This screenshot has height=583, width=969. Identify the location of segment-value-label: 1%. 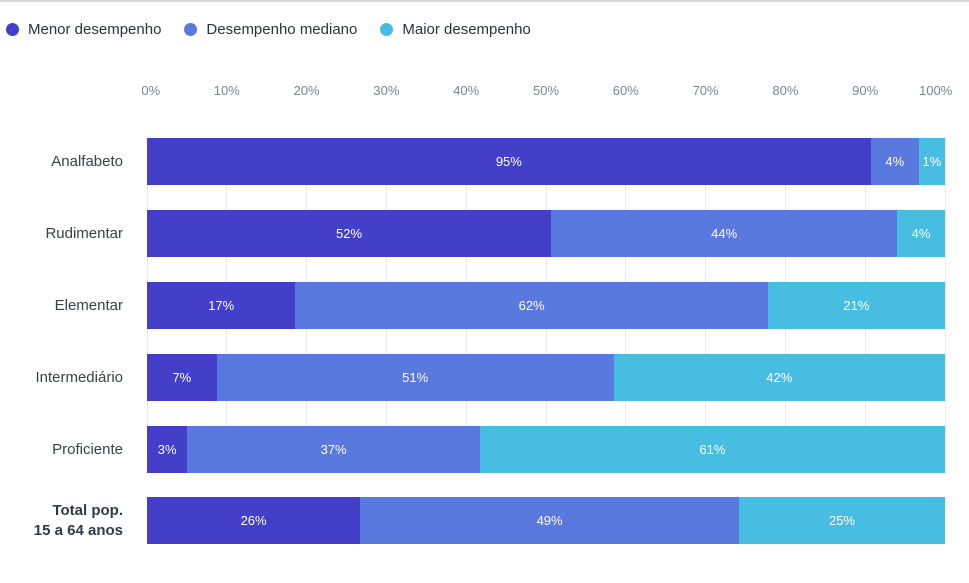
(932, 161).